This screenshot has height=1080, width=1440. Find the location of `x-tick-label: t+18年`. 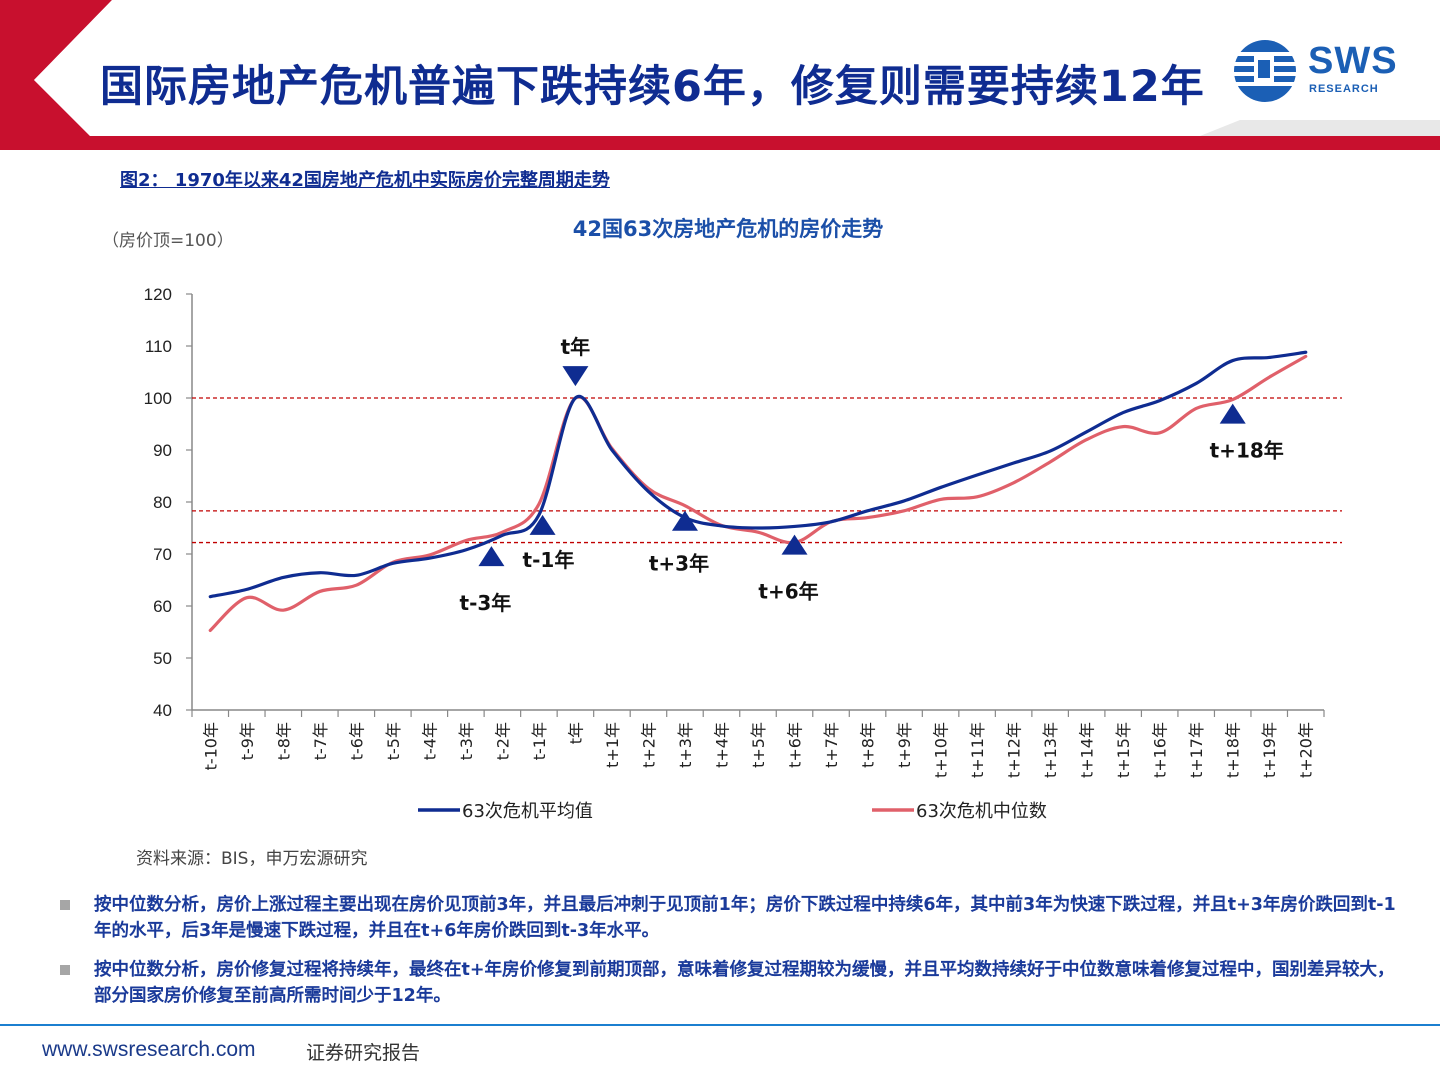

x-tick-label: t+18年 is located at coordinates (1233, 750).